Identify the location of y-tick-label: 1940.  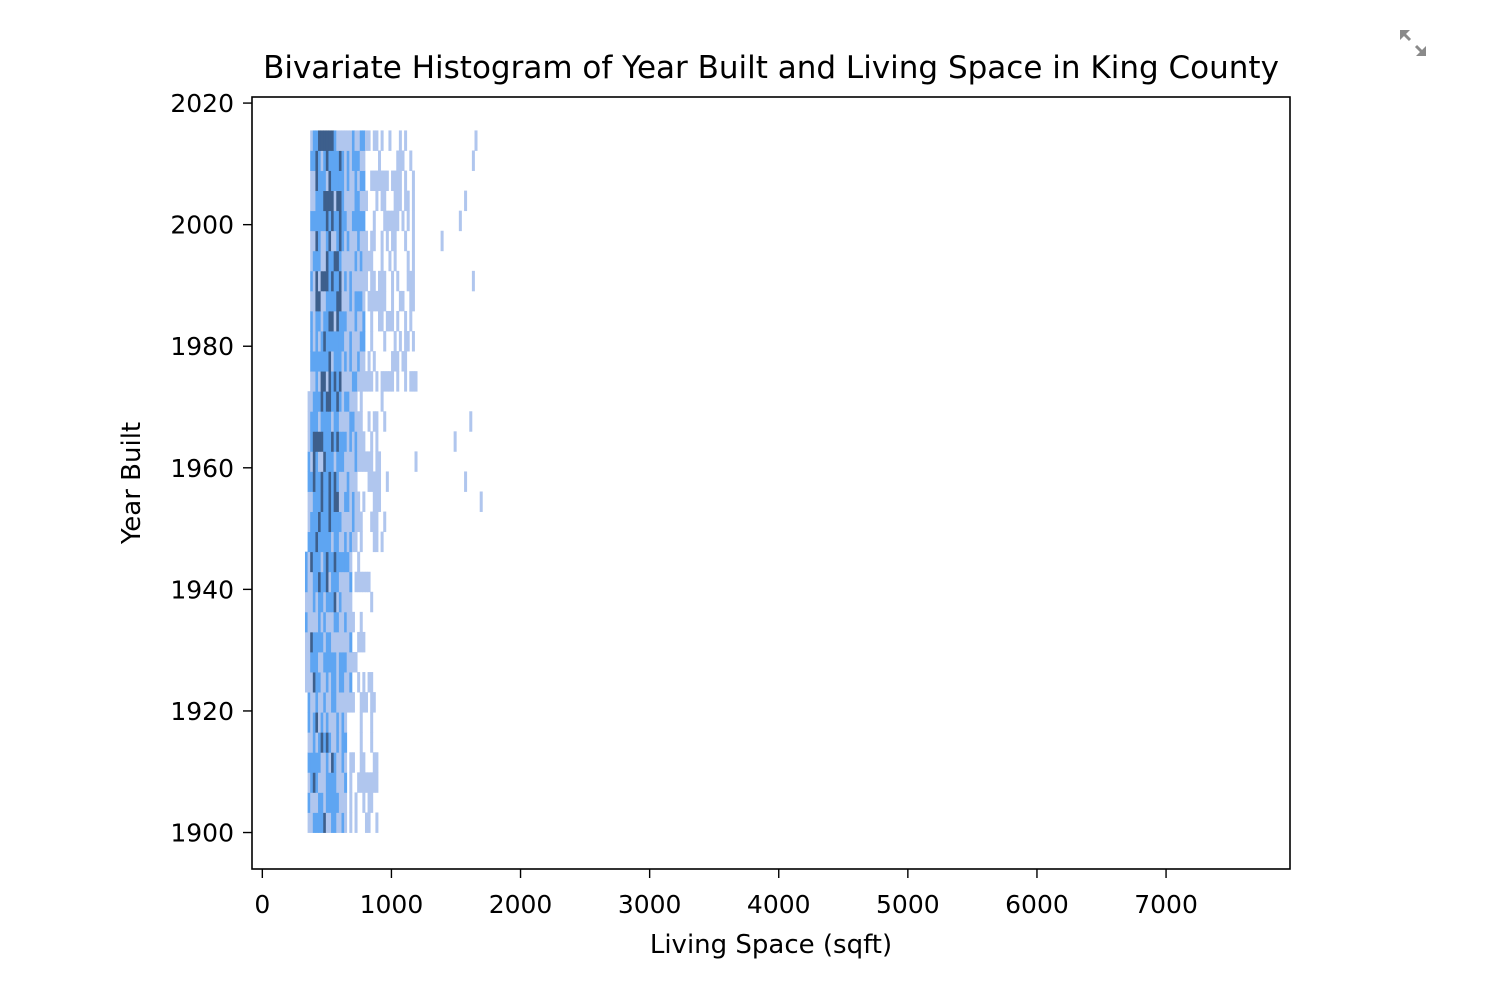
(202, 589).